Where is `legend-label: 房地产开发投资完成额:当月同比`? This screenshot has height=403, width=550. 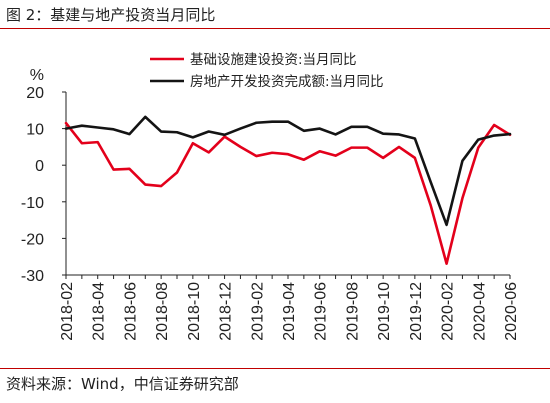 legend-label: 房地产开发投资完成额:当月同比 is located at coordinates (287, 82).